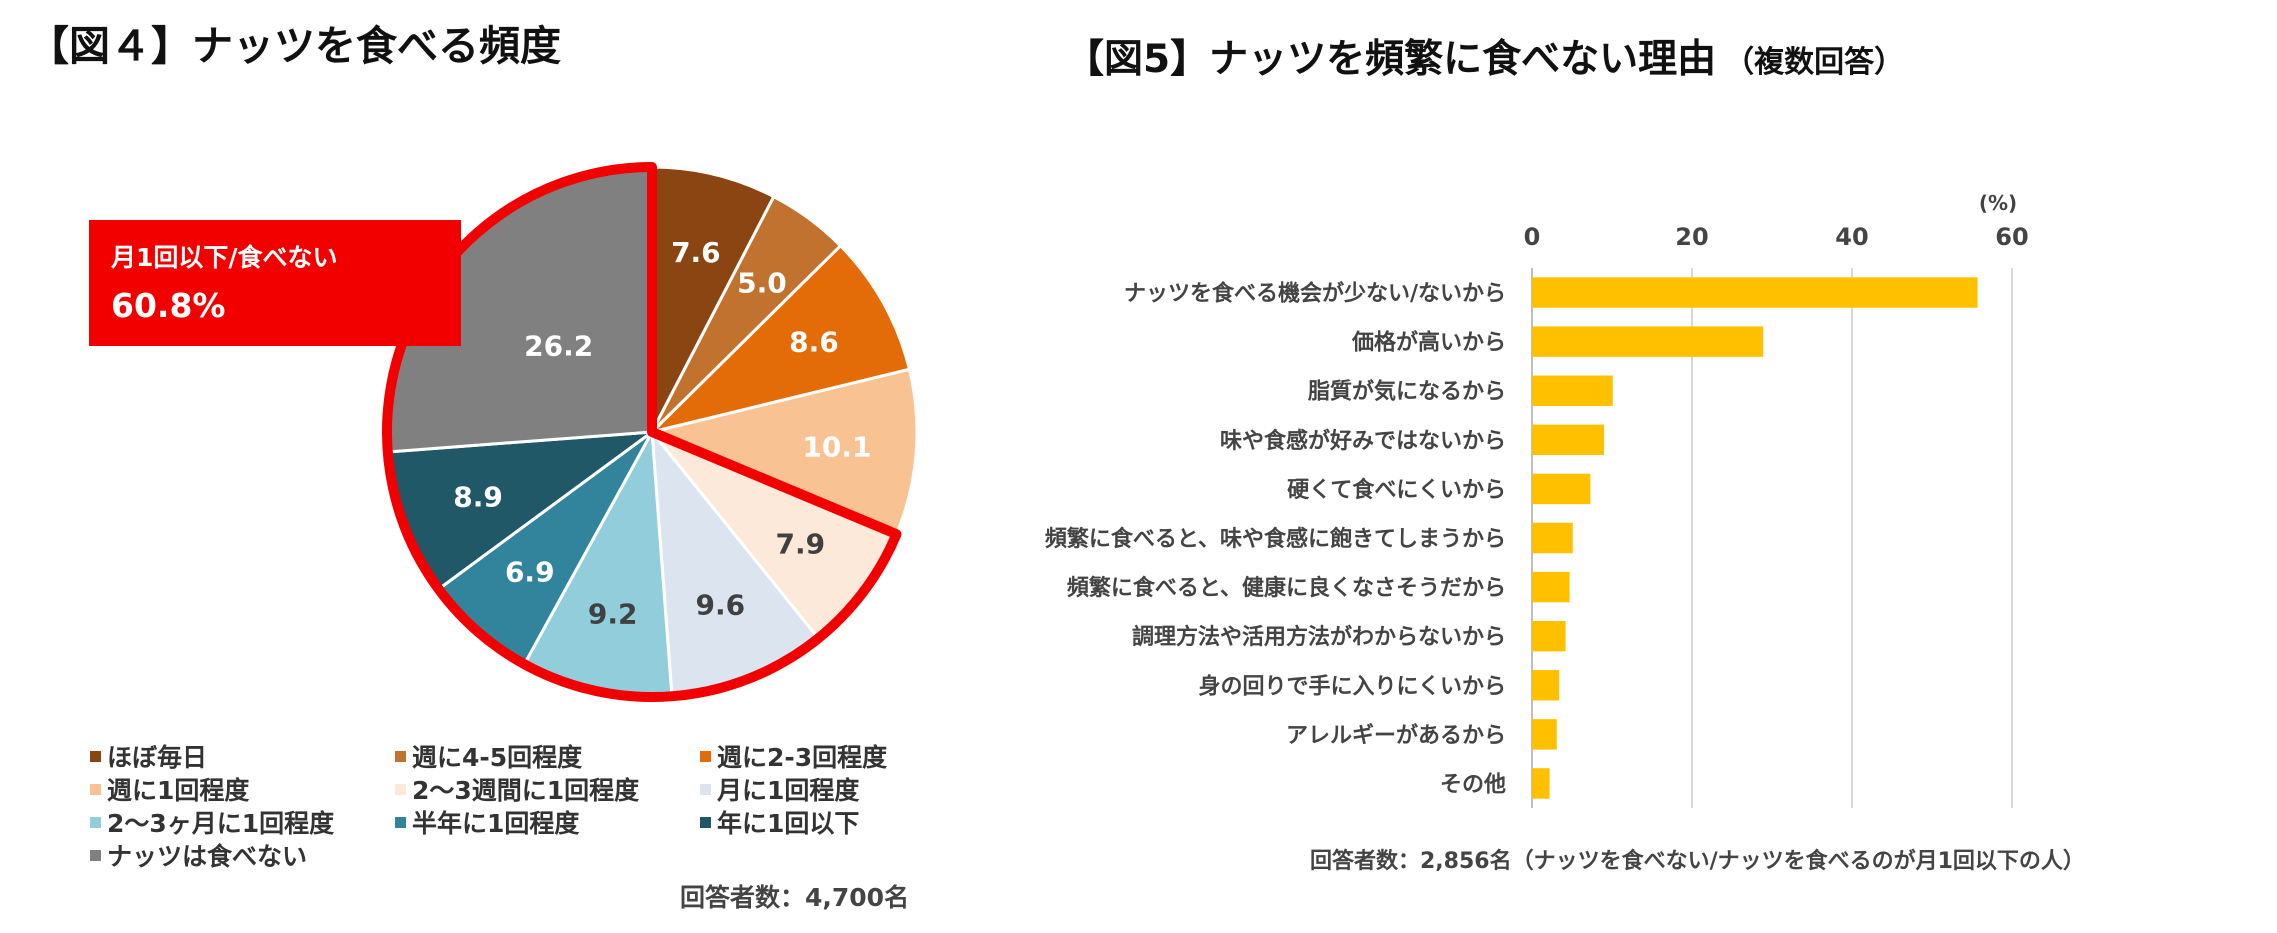  I want to click on fig5-respondents-note: 回答者数：2,856名（ナッツを食べない/ナッツを食べるのが月1回以下の人）, so click(1697, 861).